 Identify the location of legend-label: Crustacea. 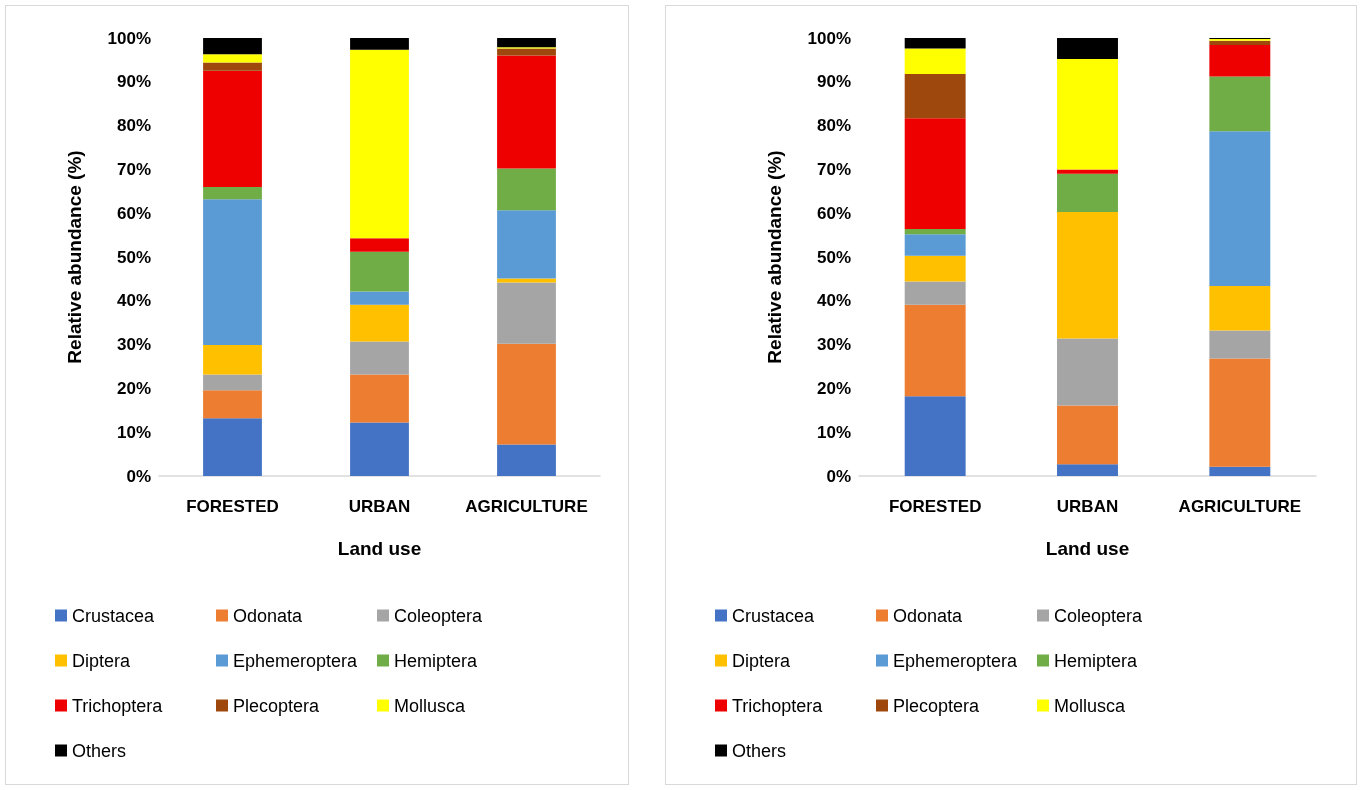
(114, 615).